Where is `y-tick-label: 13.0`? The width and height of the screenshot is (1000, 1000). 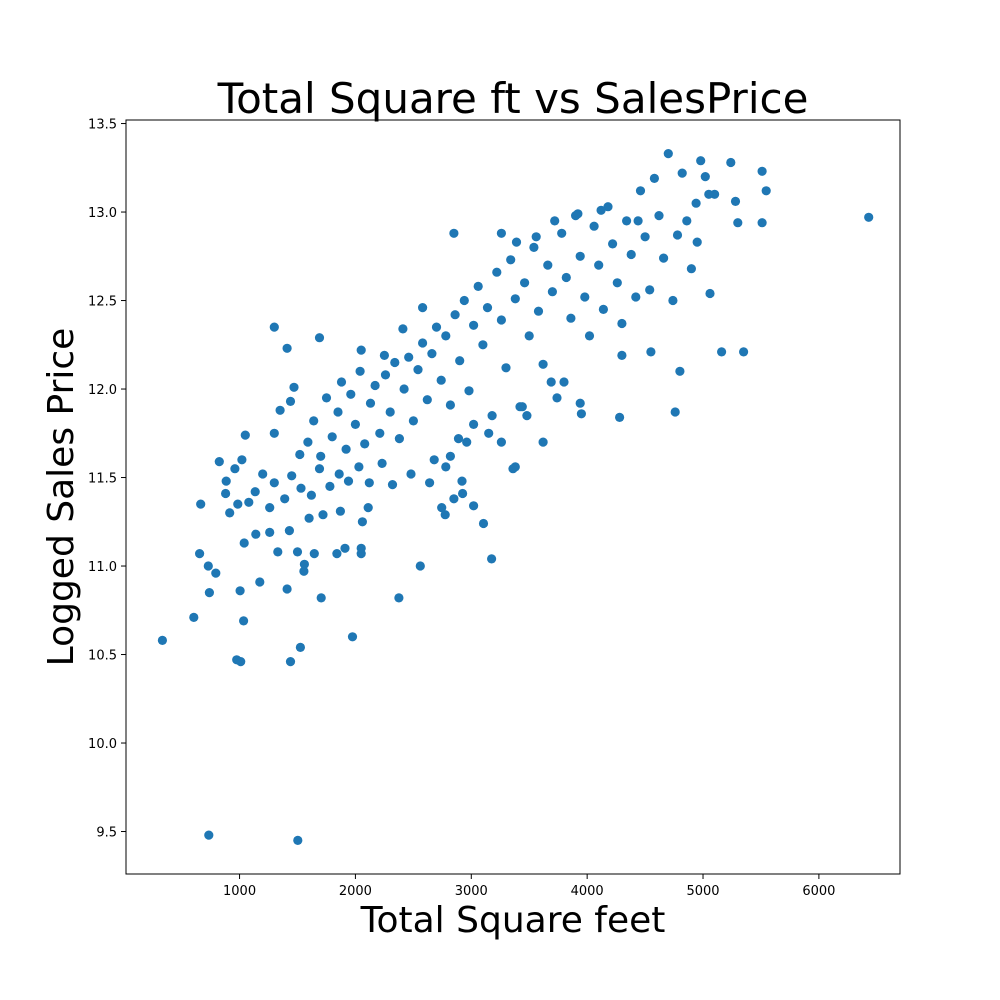 y-tick-label: 13.0 is located at coordinates (102, 213).